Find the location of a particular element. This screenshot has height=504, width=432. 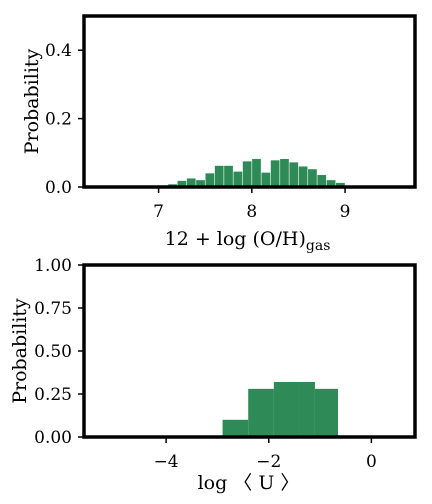

bot-y-tick-label: 0.50 is located at coordinates (53, 352).